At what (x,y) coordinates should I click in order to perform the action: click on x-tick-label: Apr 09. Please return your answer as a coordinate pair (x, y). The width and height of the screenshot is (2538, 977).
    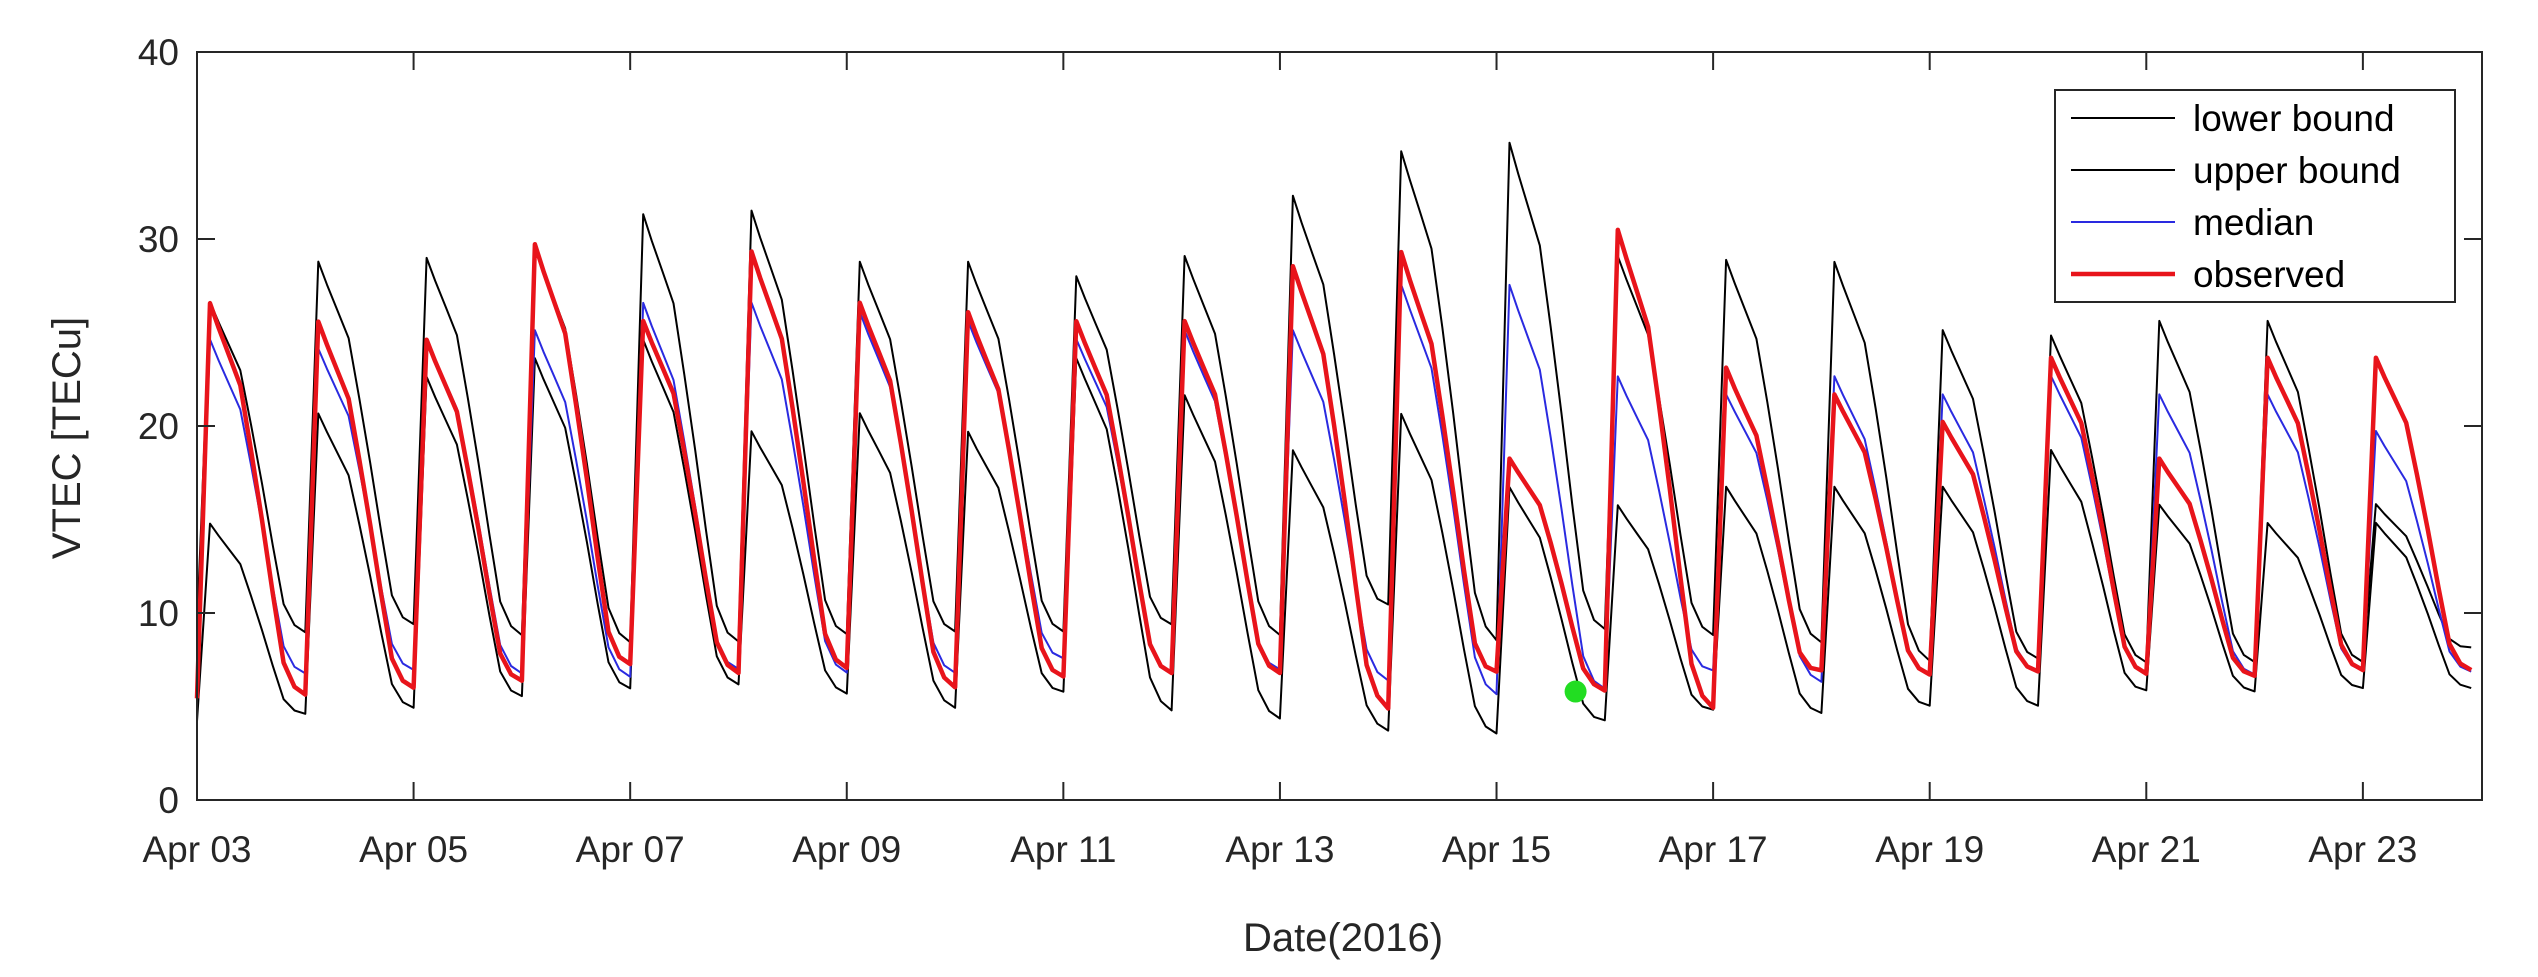
    Looking at the image, I should click on (846, 849).